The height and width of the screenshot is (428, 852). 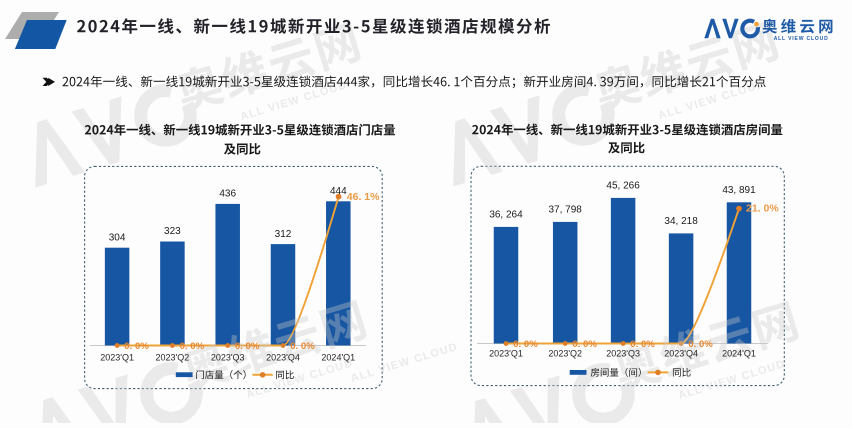 What do you see at coordinates (338, 191) in the screenshot?
I see `svg-text: 444` at bounding box center [338, 191].